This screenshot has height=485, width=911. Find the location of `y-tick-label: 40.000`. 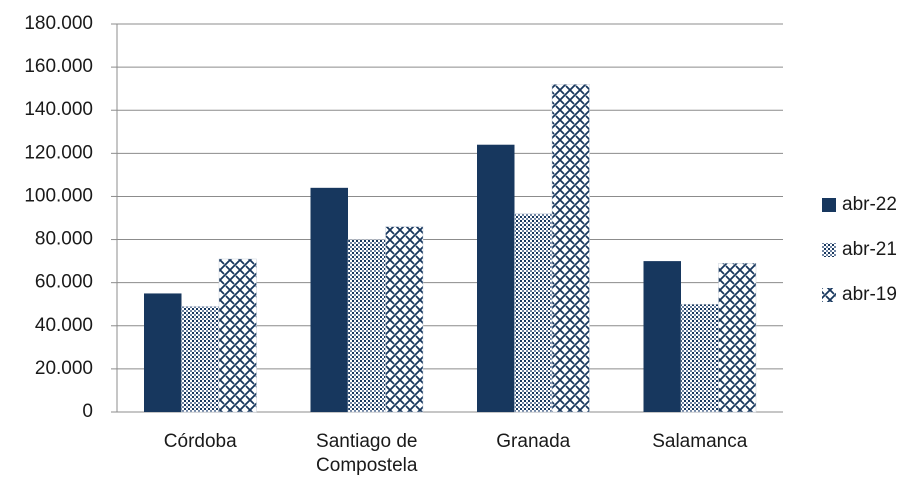

y-tick-label: 40.000 is located at coordinates (64, 325).